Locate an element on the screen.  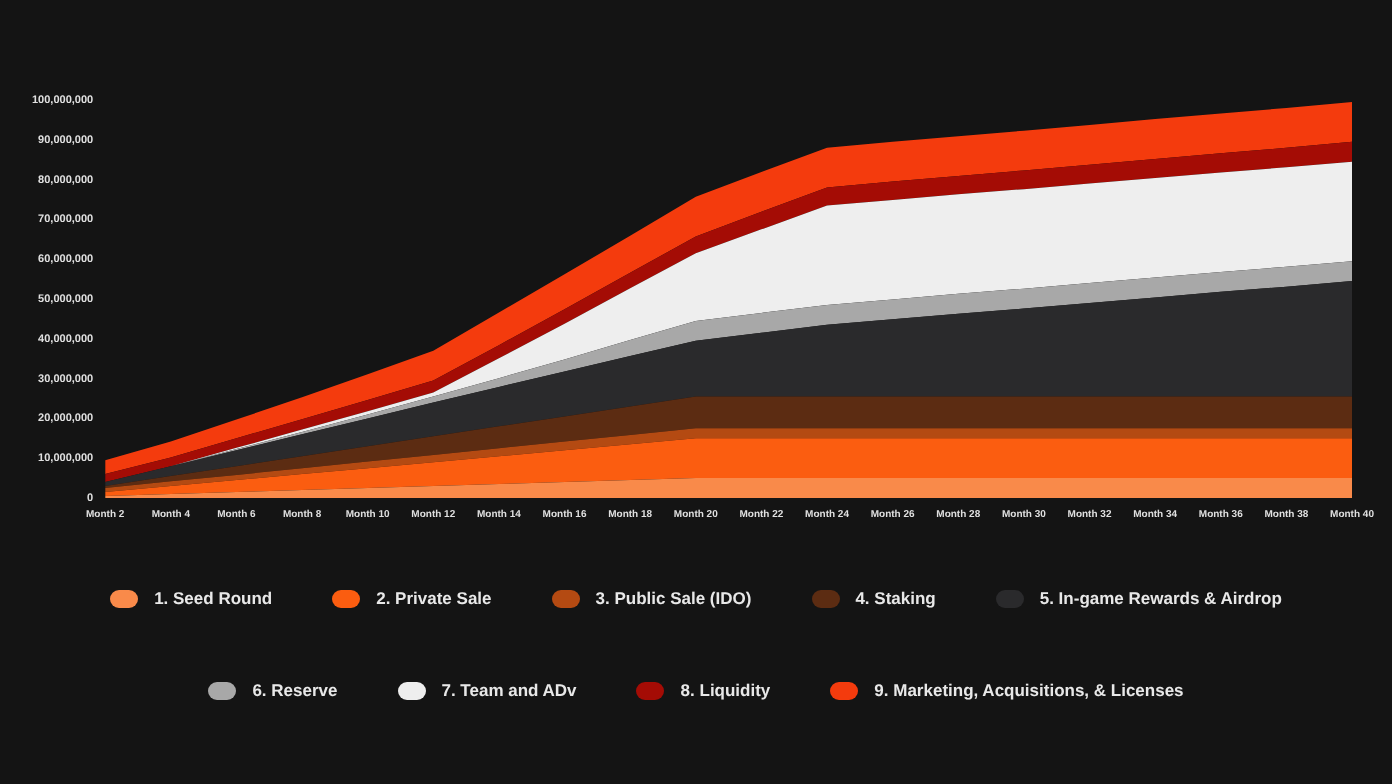
legend-label: 6. Reserve is located at coordinates (295, 690).